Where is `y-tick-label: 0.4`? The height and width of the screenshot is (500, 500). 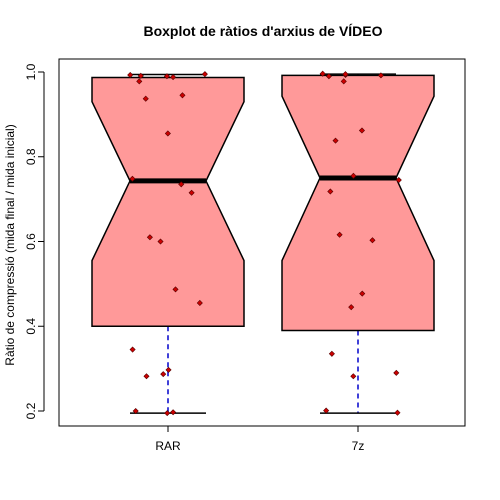
y-tick-label: 0.4 is located at coordinates (31, 326).